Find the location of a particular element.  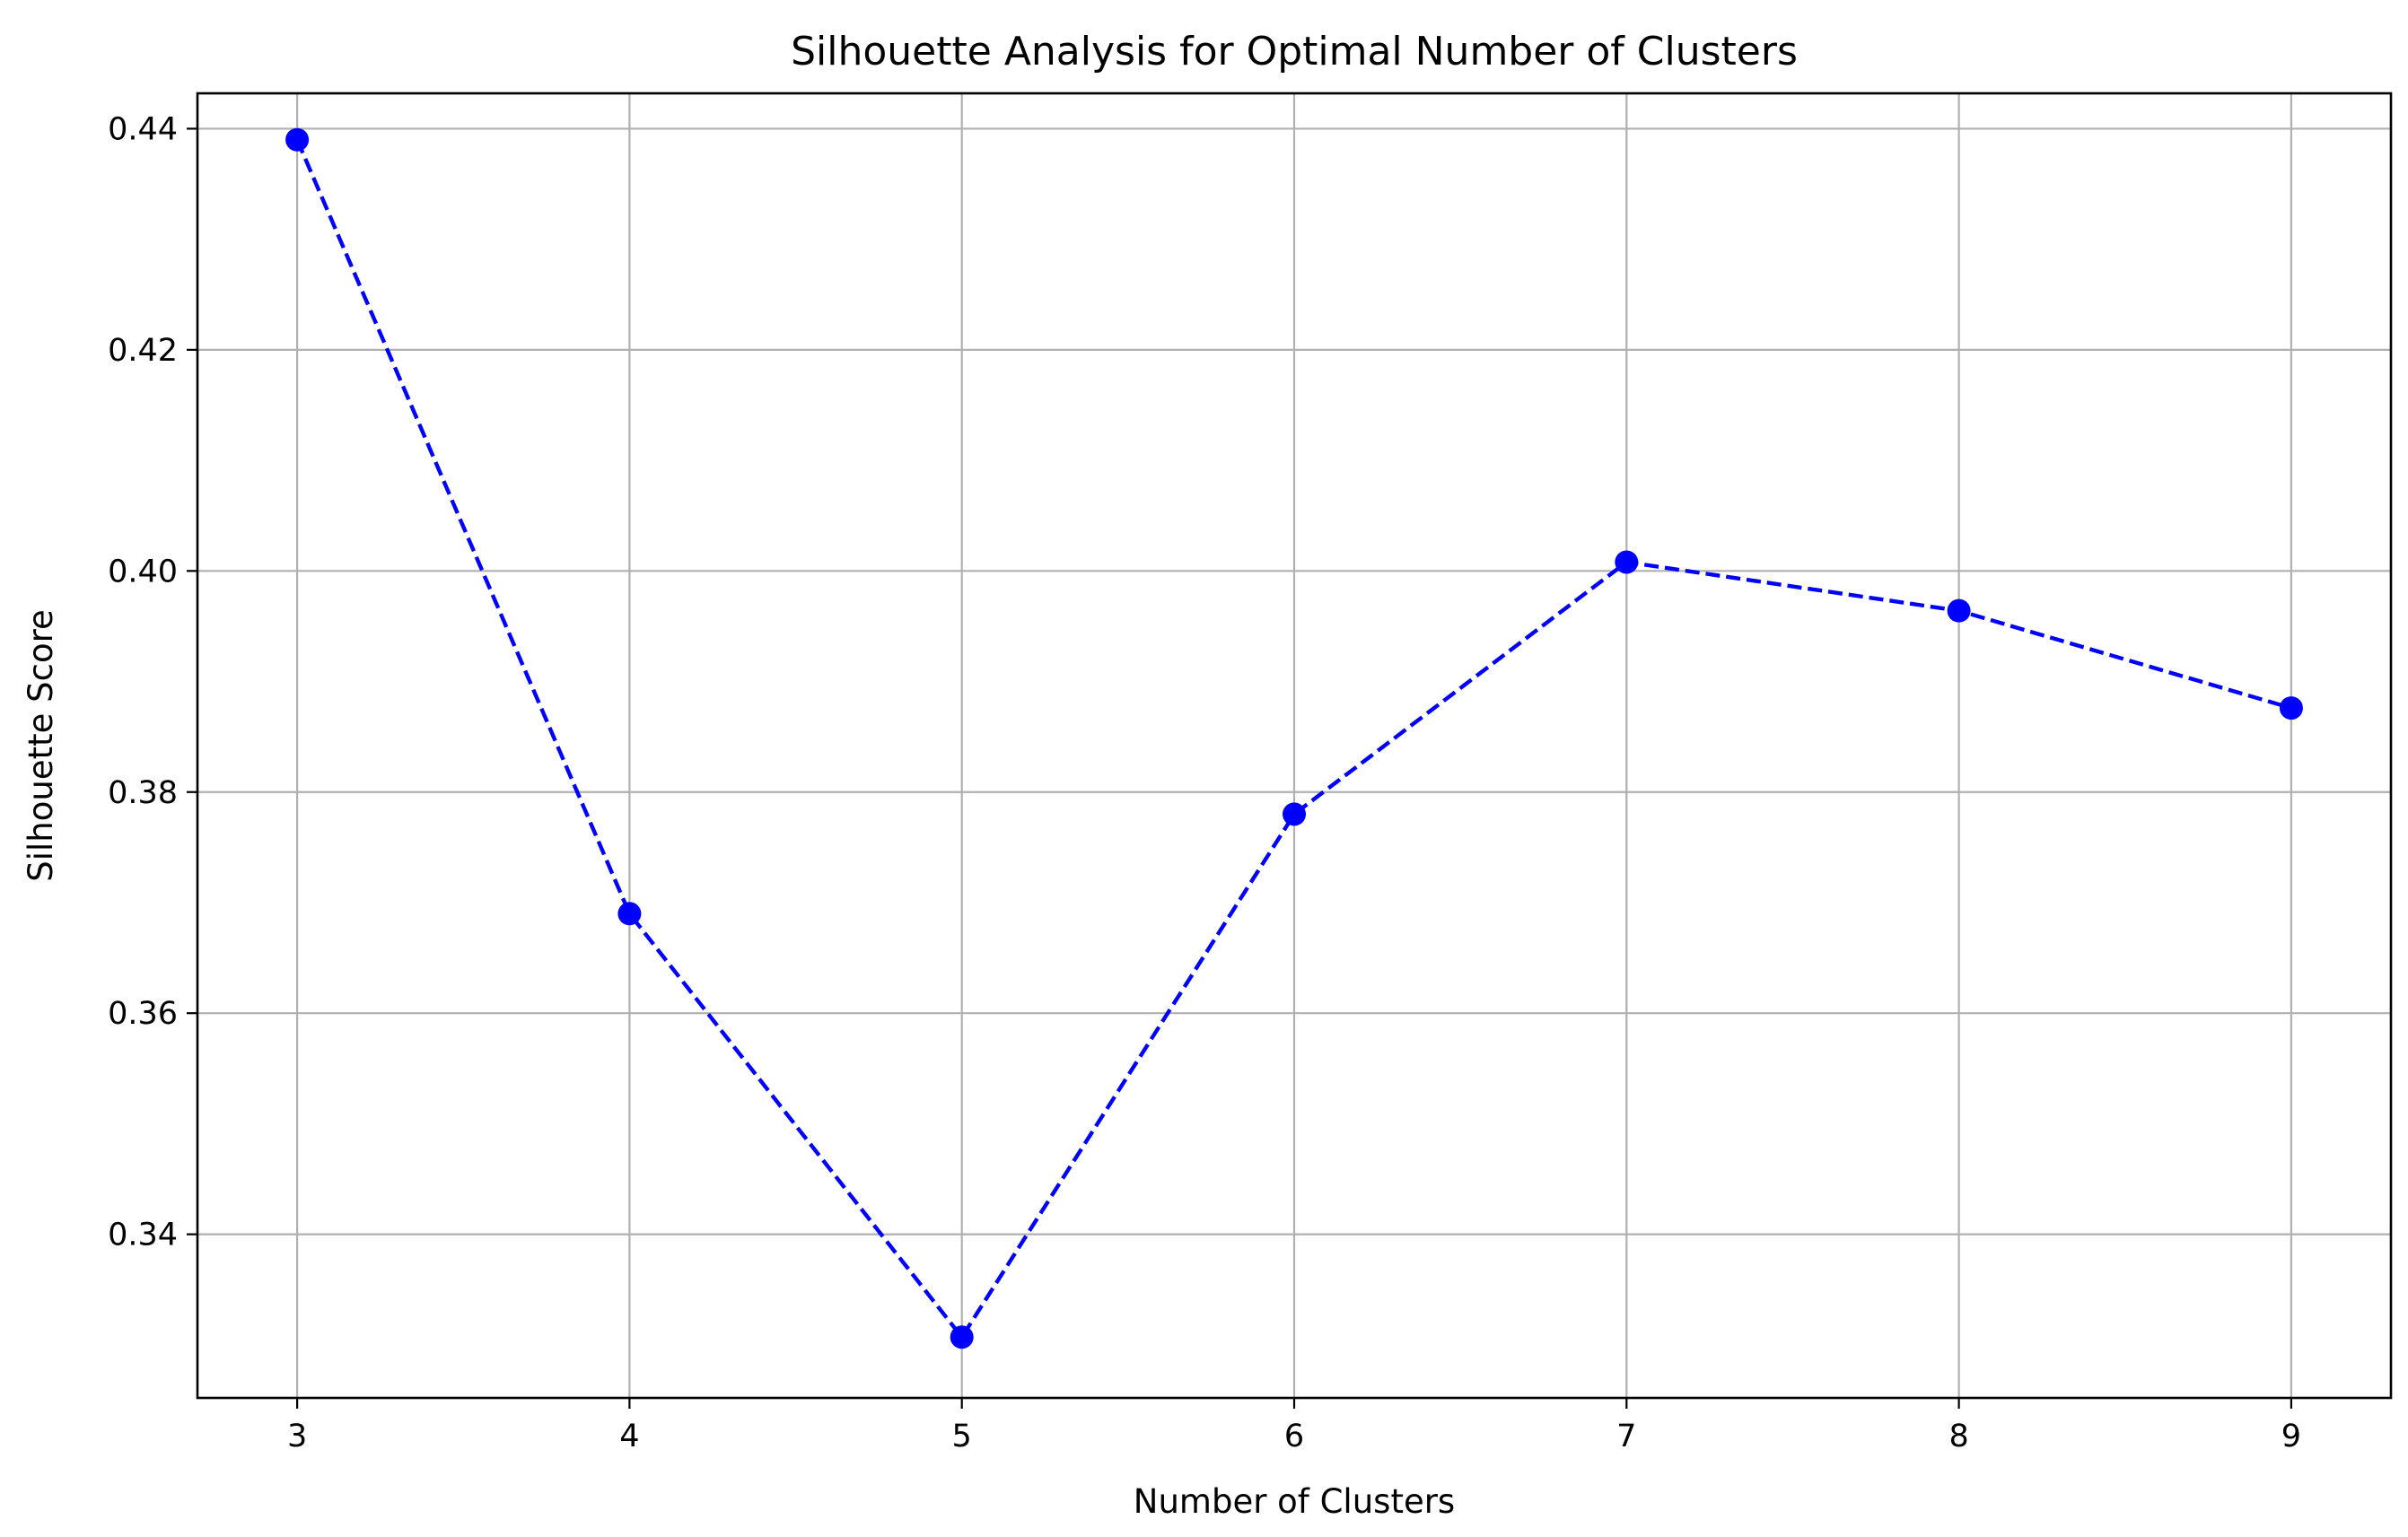

x-tick-label: 3 is located at coordinates (297, 1436).